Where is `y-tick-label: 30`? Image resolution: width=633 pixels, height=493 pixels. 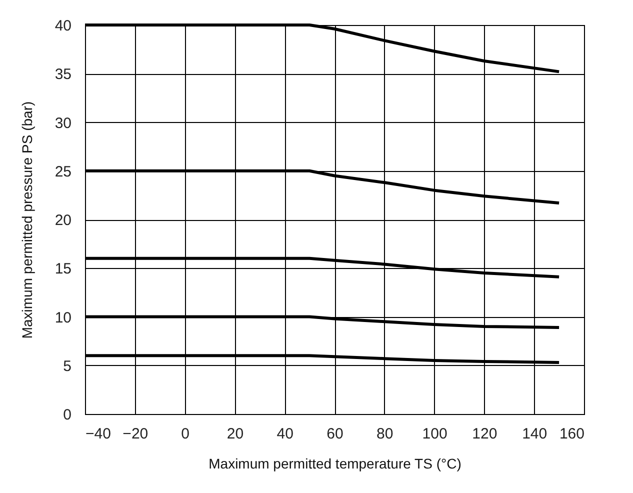 y-tick-label: 30 is located at coordinates (63, 123).